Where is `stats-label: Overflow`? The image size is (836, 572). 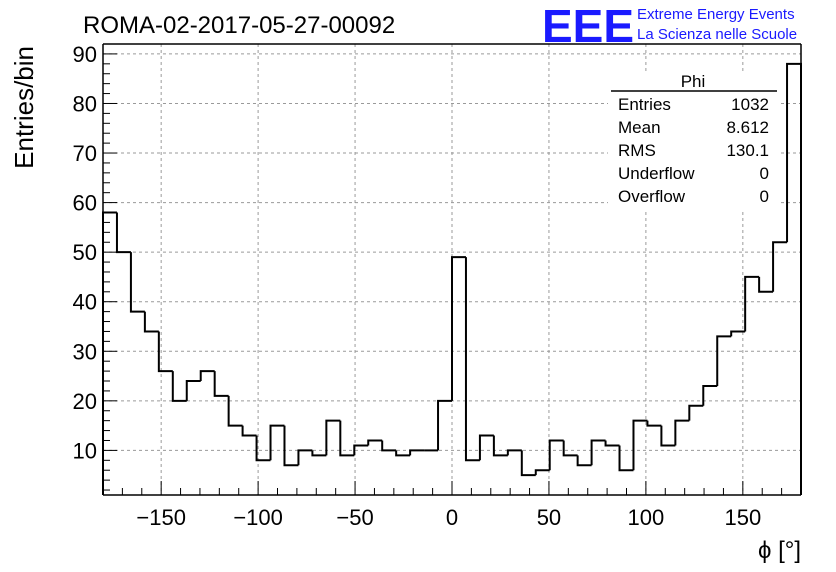 stats-label: Overflow is located at coordinates (652, 196).